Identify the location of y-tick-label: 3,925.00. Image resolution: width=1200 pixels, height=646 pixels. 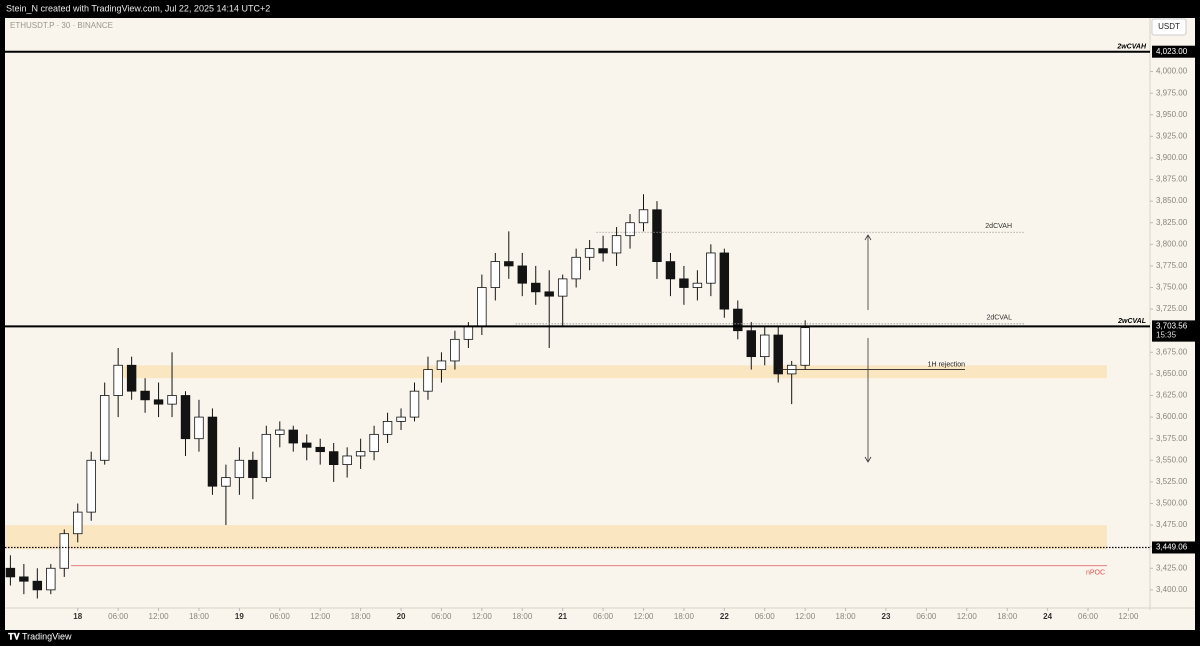
(1172, 135).